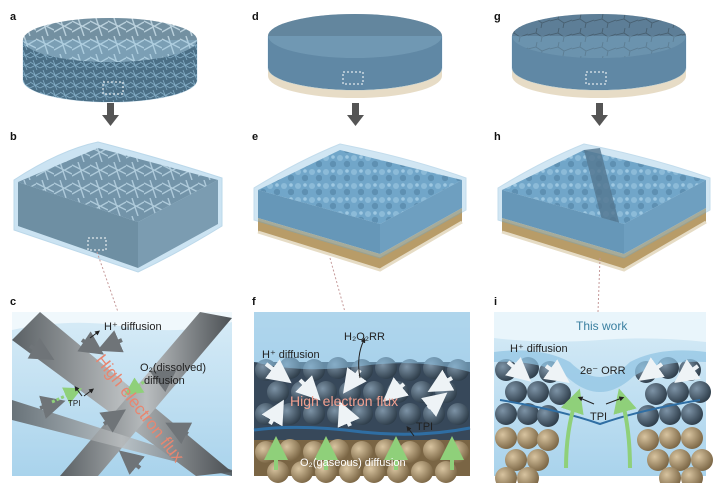 The image size is (714, 483). I want to click on c-h-diffusion: H⁺ diffusion, so click(133, 327).